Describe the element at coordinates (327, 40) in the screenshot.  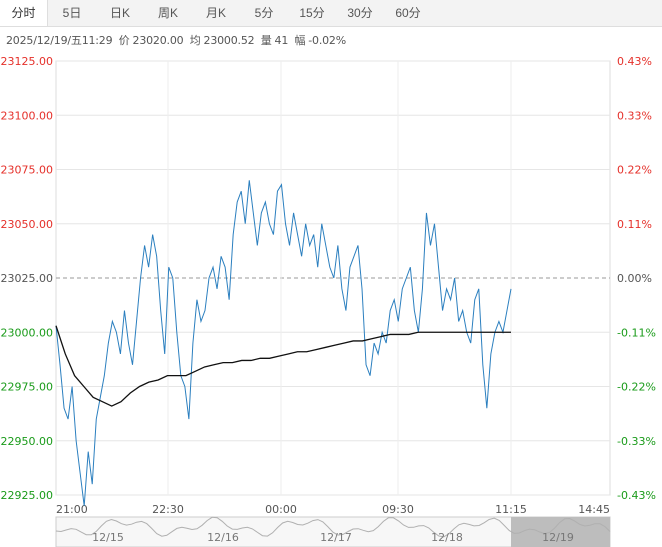
I see `quote-change: -0.02%` at that location.